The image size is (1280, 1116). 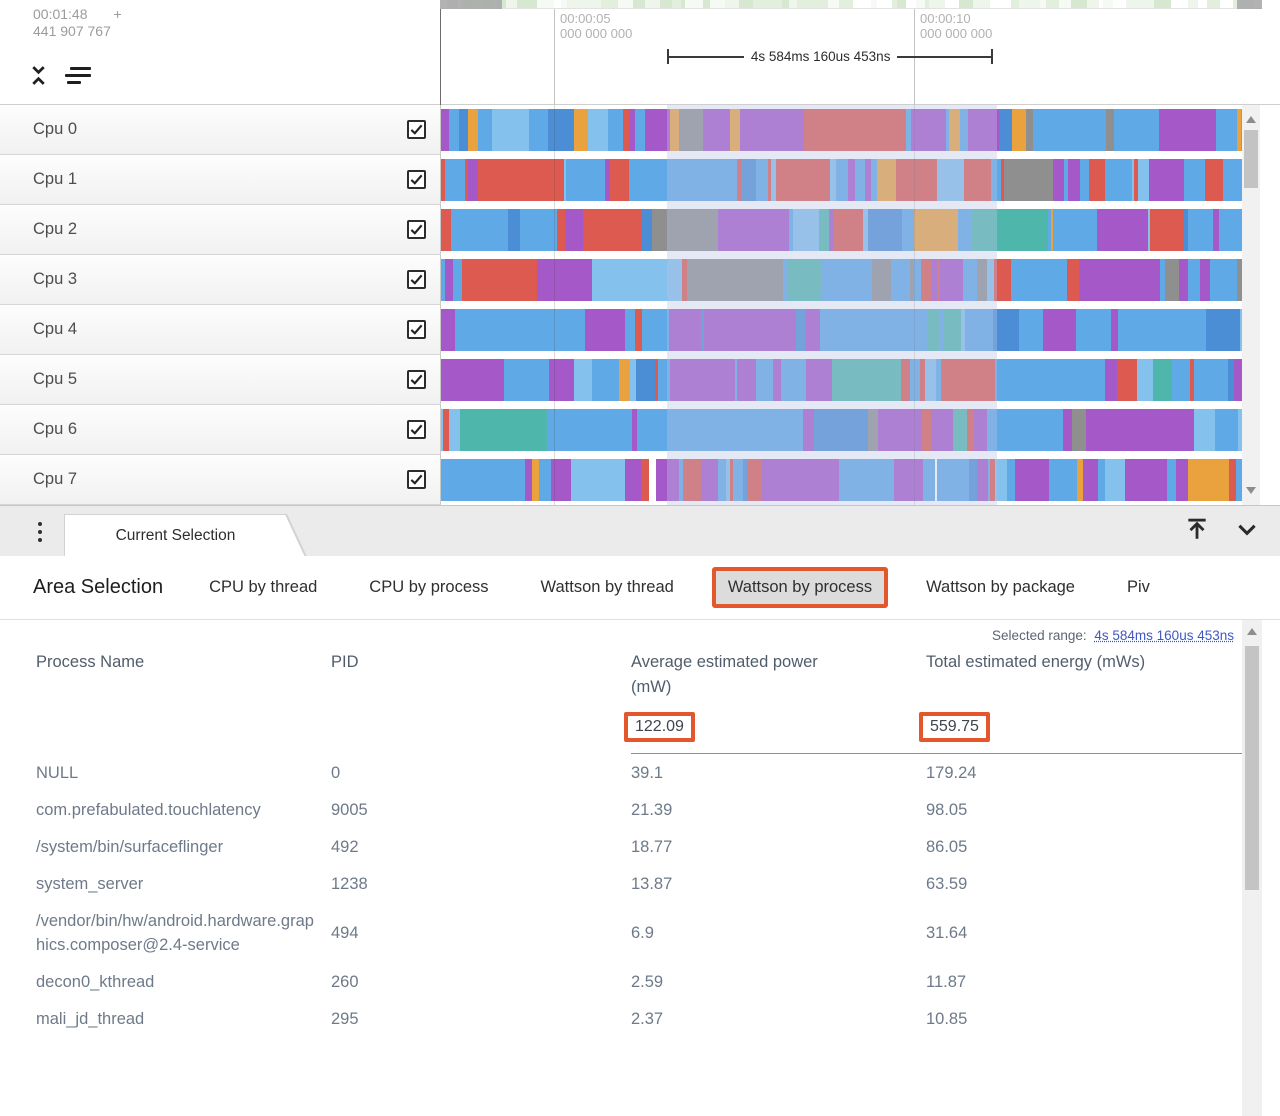 I want to click on track-label: Cpu 2, so click(x=220, y=230).